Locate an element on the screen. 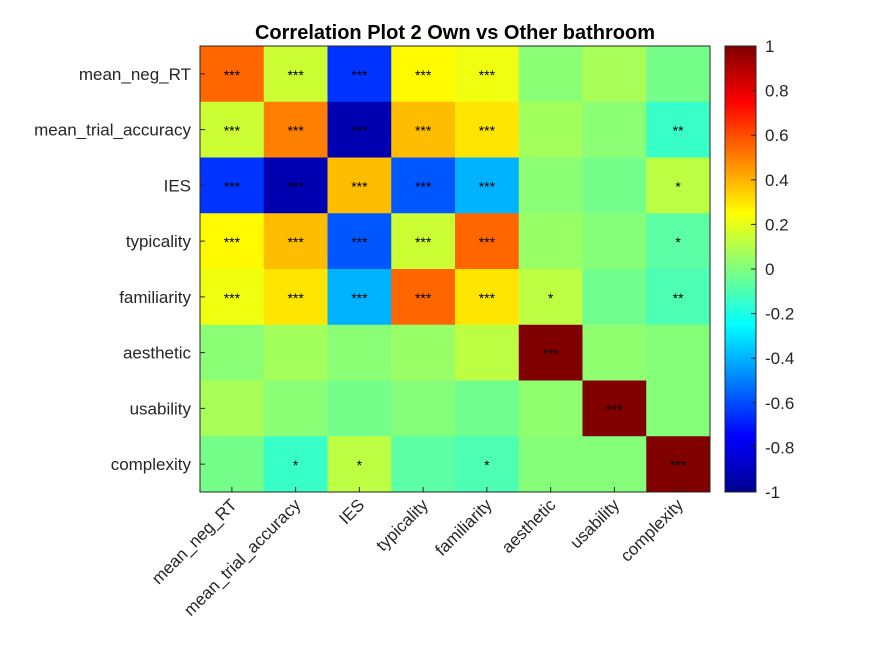 This screenshot has width=875, height=661. row-label: typicality is located at coordinates (159, 241).